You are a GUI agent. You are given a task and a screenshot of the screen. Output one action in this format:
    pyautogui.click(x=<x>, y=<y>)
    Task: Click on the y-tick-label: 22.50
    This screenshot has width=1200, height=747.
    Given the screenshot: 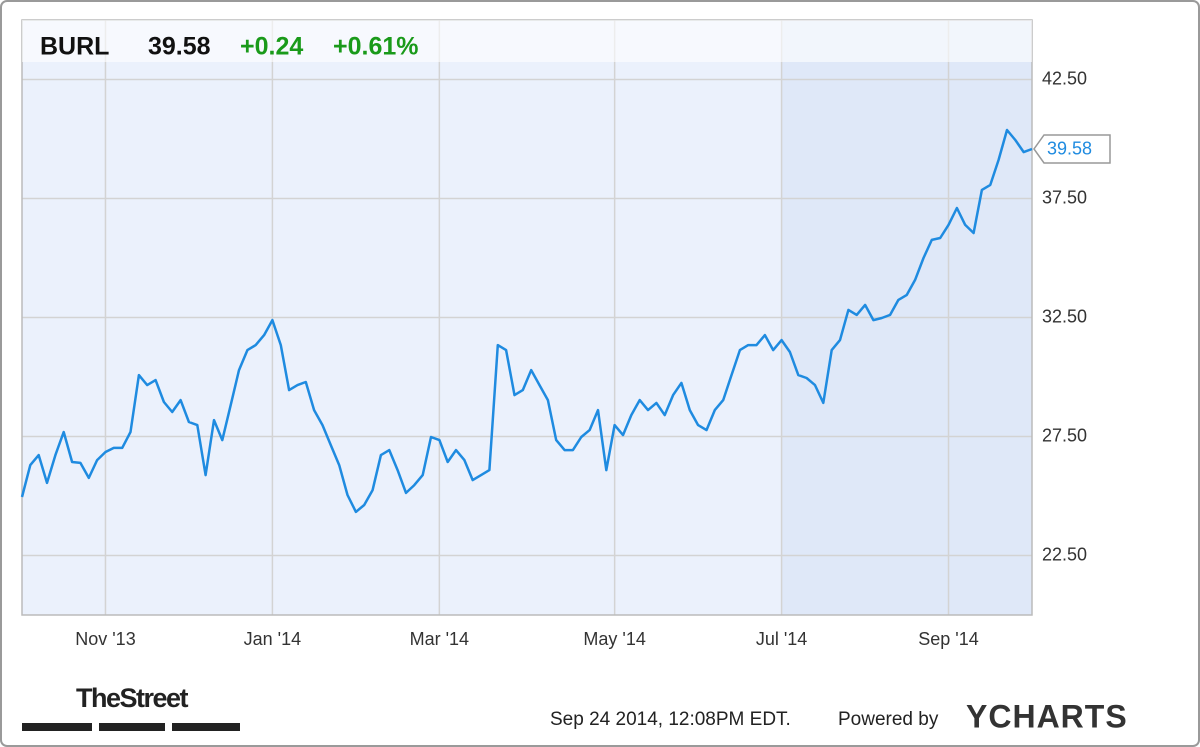 What is the action you would take?
    pyautogui.click(x=1064, y=554)
    